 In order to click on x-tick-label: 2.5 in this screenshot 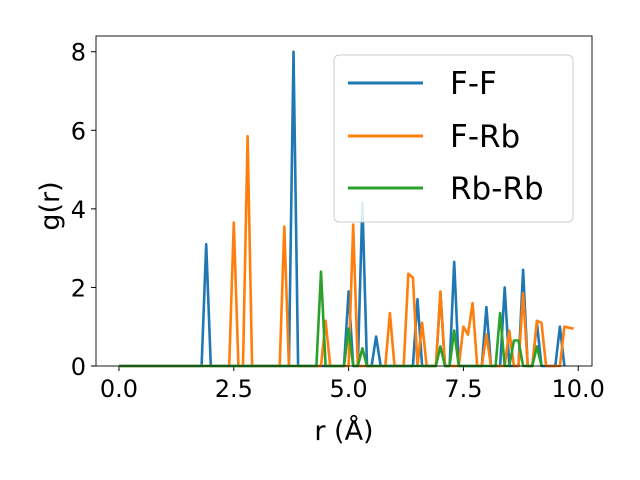, I will do `click(234, 389)`.